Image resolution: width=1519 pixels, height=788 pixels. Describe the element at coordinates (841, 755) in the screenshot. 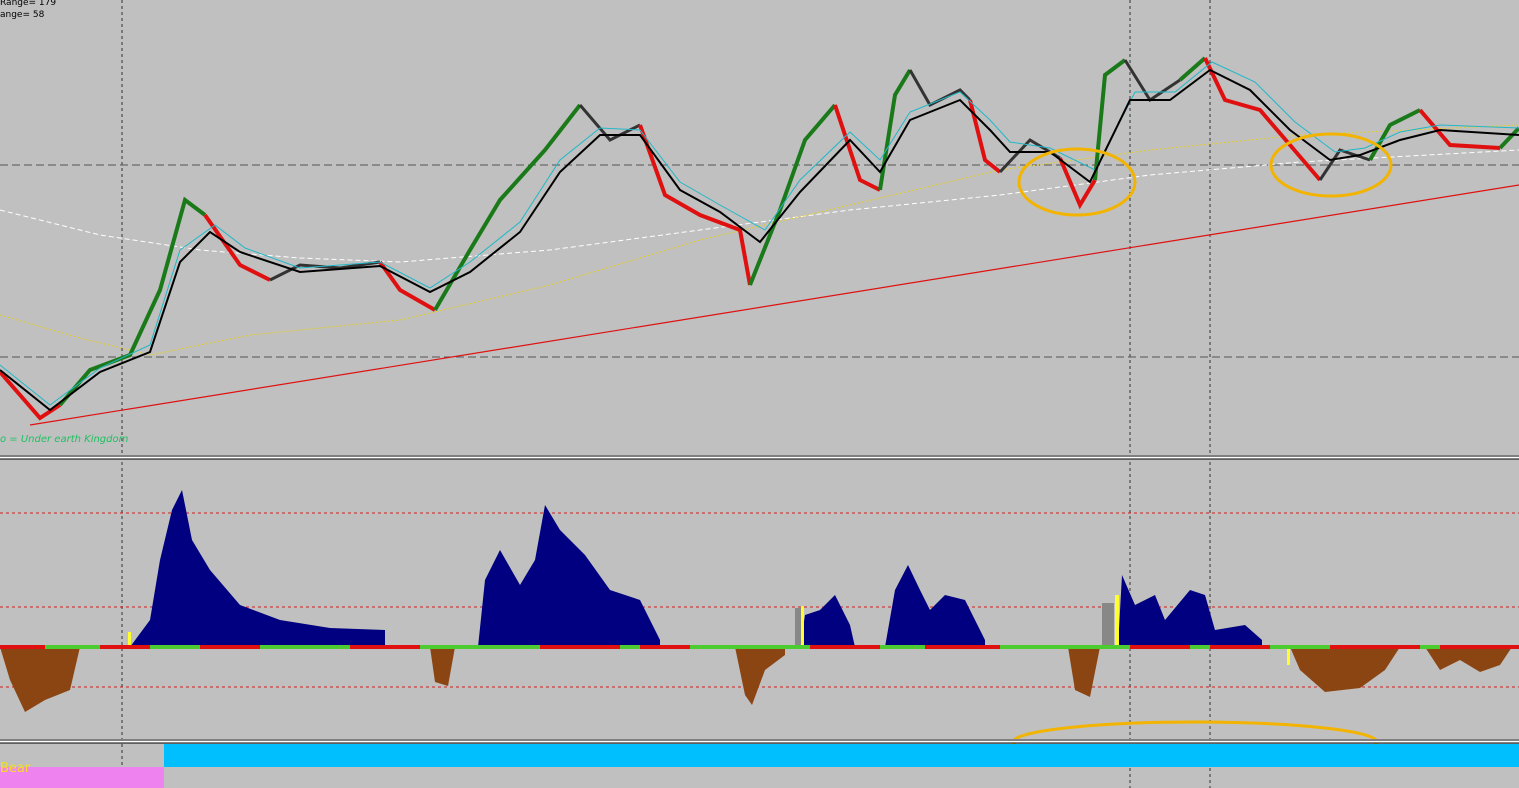

I see `bull-bar` at that location.